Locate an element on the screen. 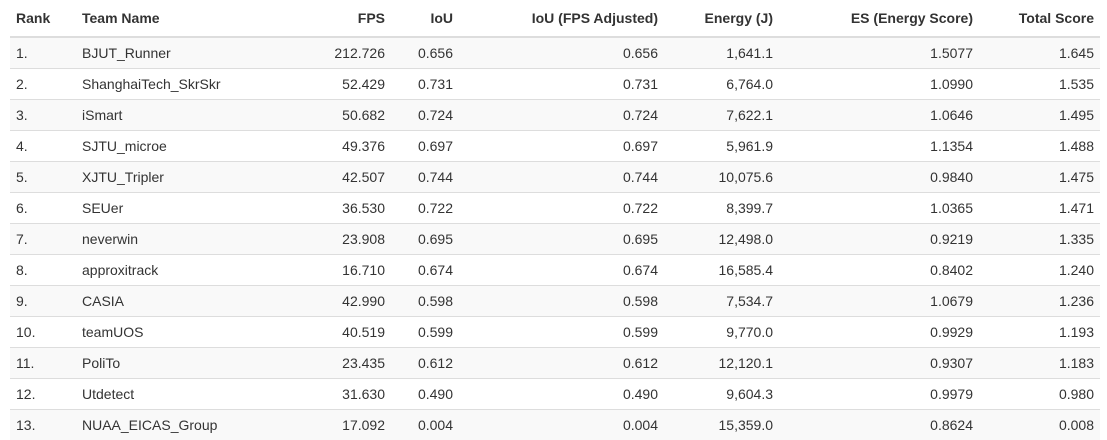 Image resolution: width=1107 pixels, height=440 pixels. column-header-iou: IoU is located at coordinates (425, 18).